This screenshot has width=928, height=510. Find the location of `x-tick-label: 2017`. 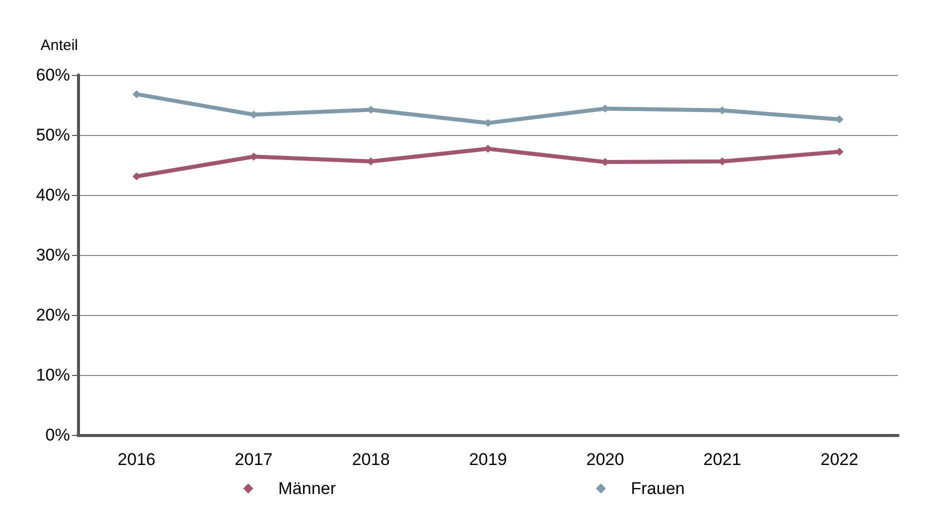

x-tick-label: 2017 is located at coordinates (253, 459).